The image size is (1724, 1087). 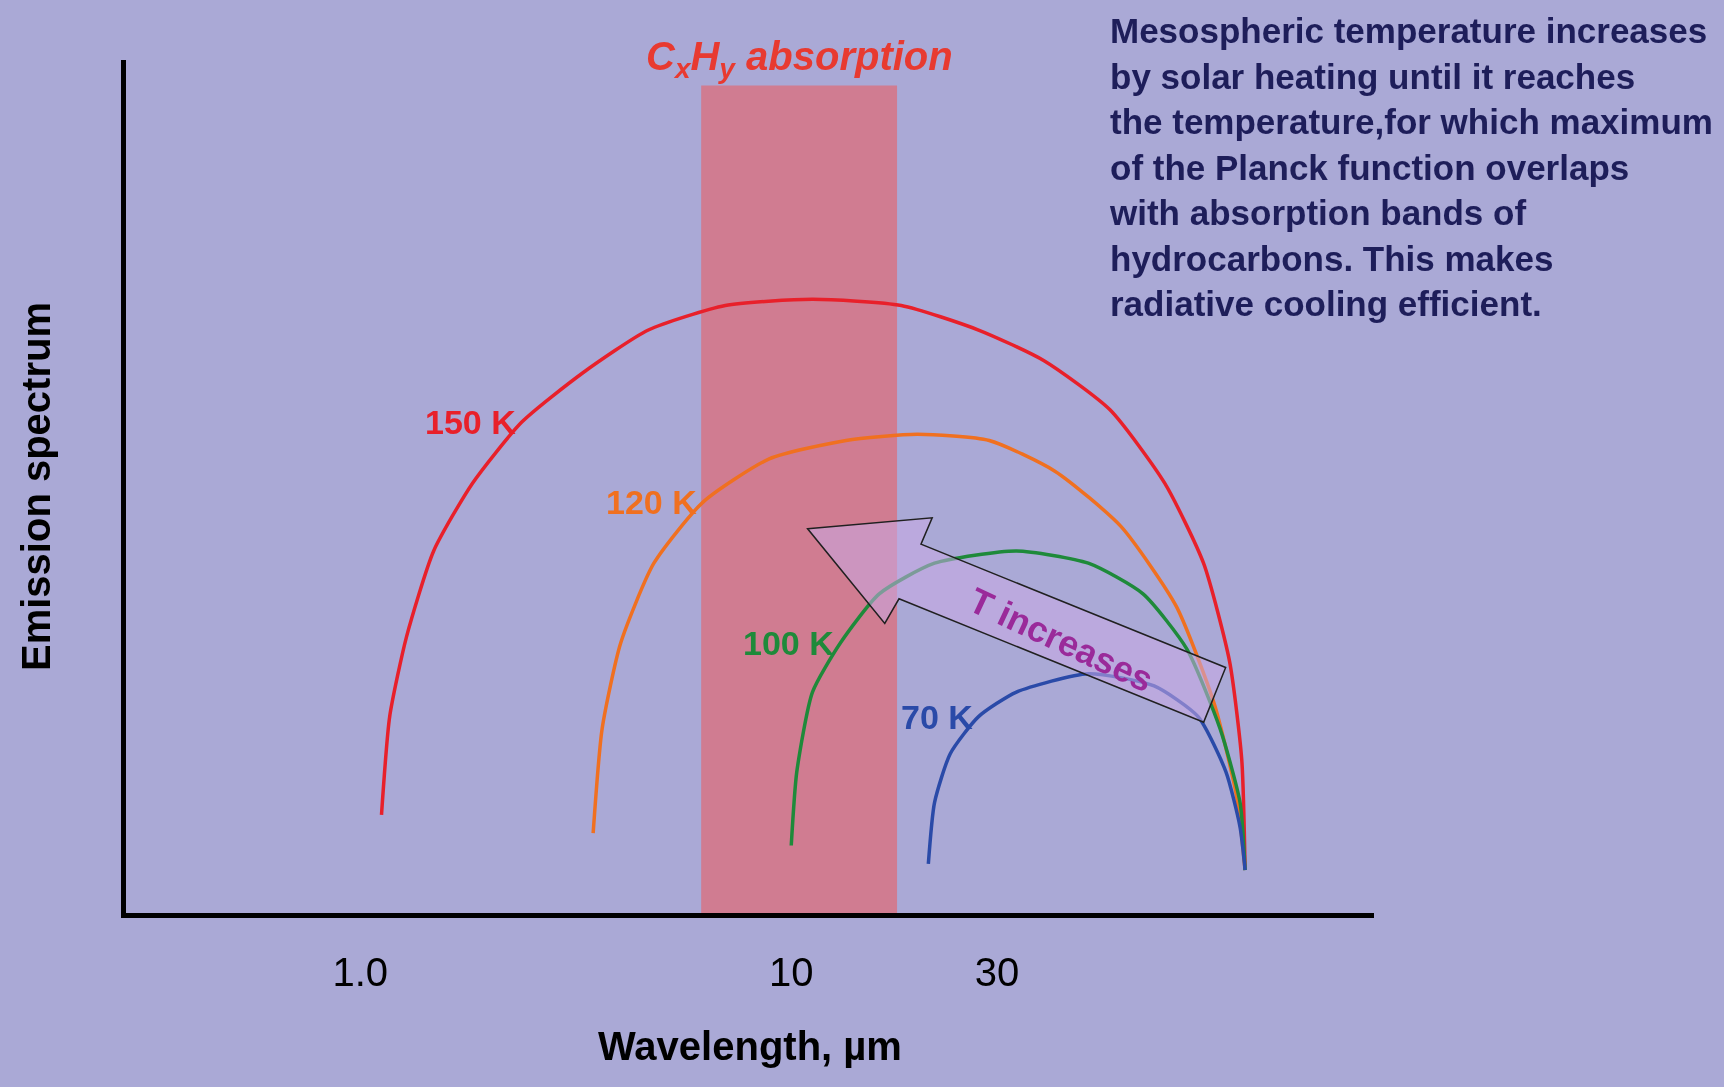 What do you see at coordinates (789, 643) in the screenshot?
I see `series-label: 100 K` at bounding box center [789, 643].